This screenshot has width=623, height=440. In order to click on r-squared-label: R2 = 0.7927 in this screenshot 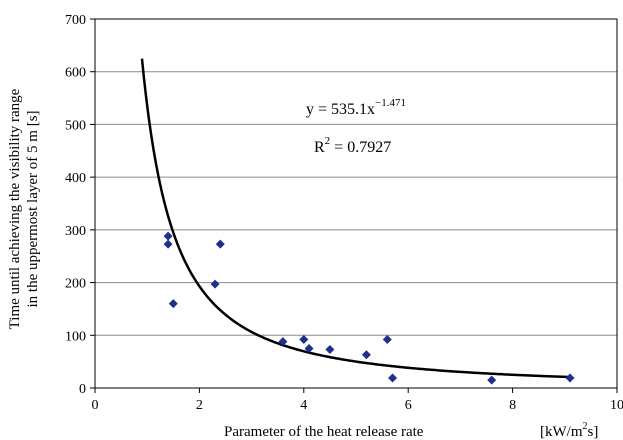, I will do `click(352, 145)`.